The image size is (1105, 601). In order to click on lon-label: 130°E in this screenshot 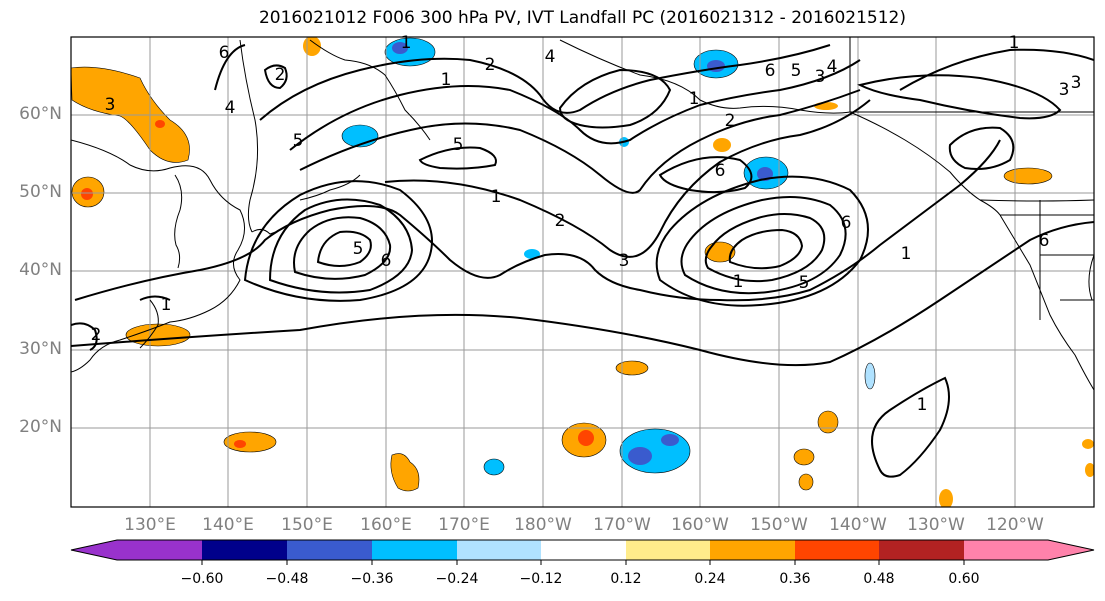, I will do `click(150, 525)`.